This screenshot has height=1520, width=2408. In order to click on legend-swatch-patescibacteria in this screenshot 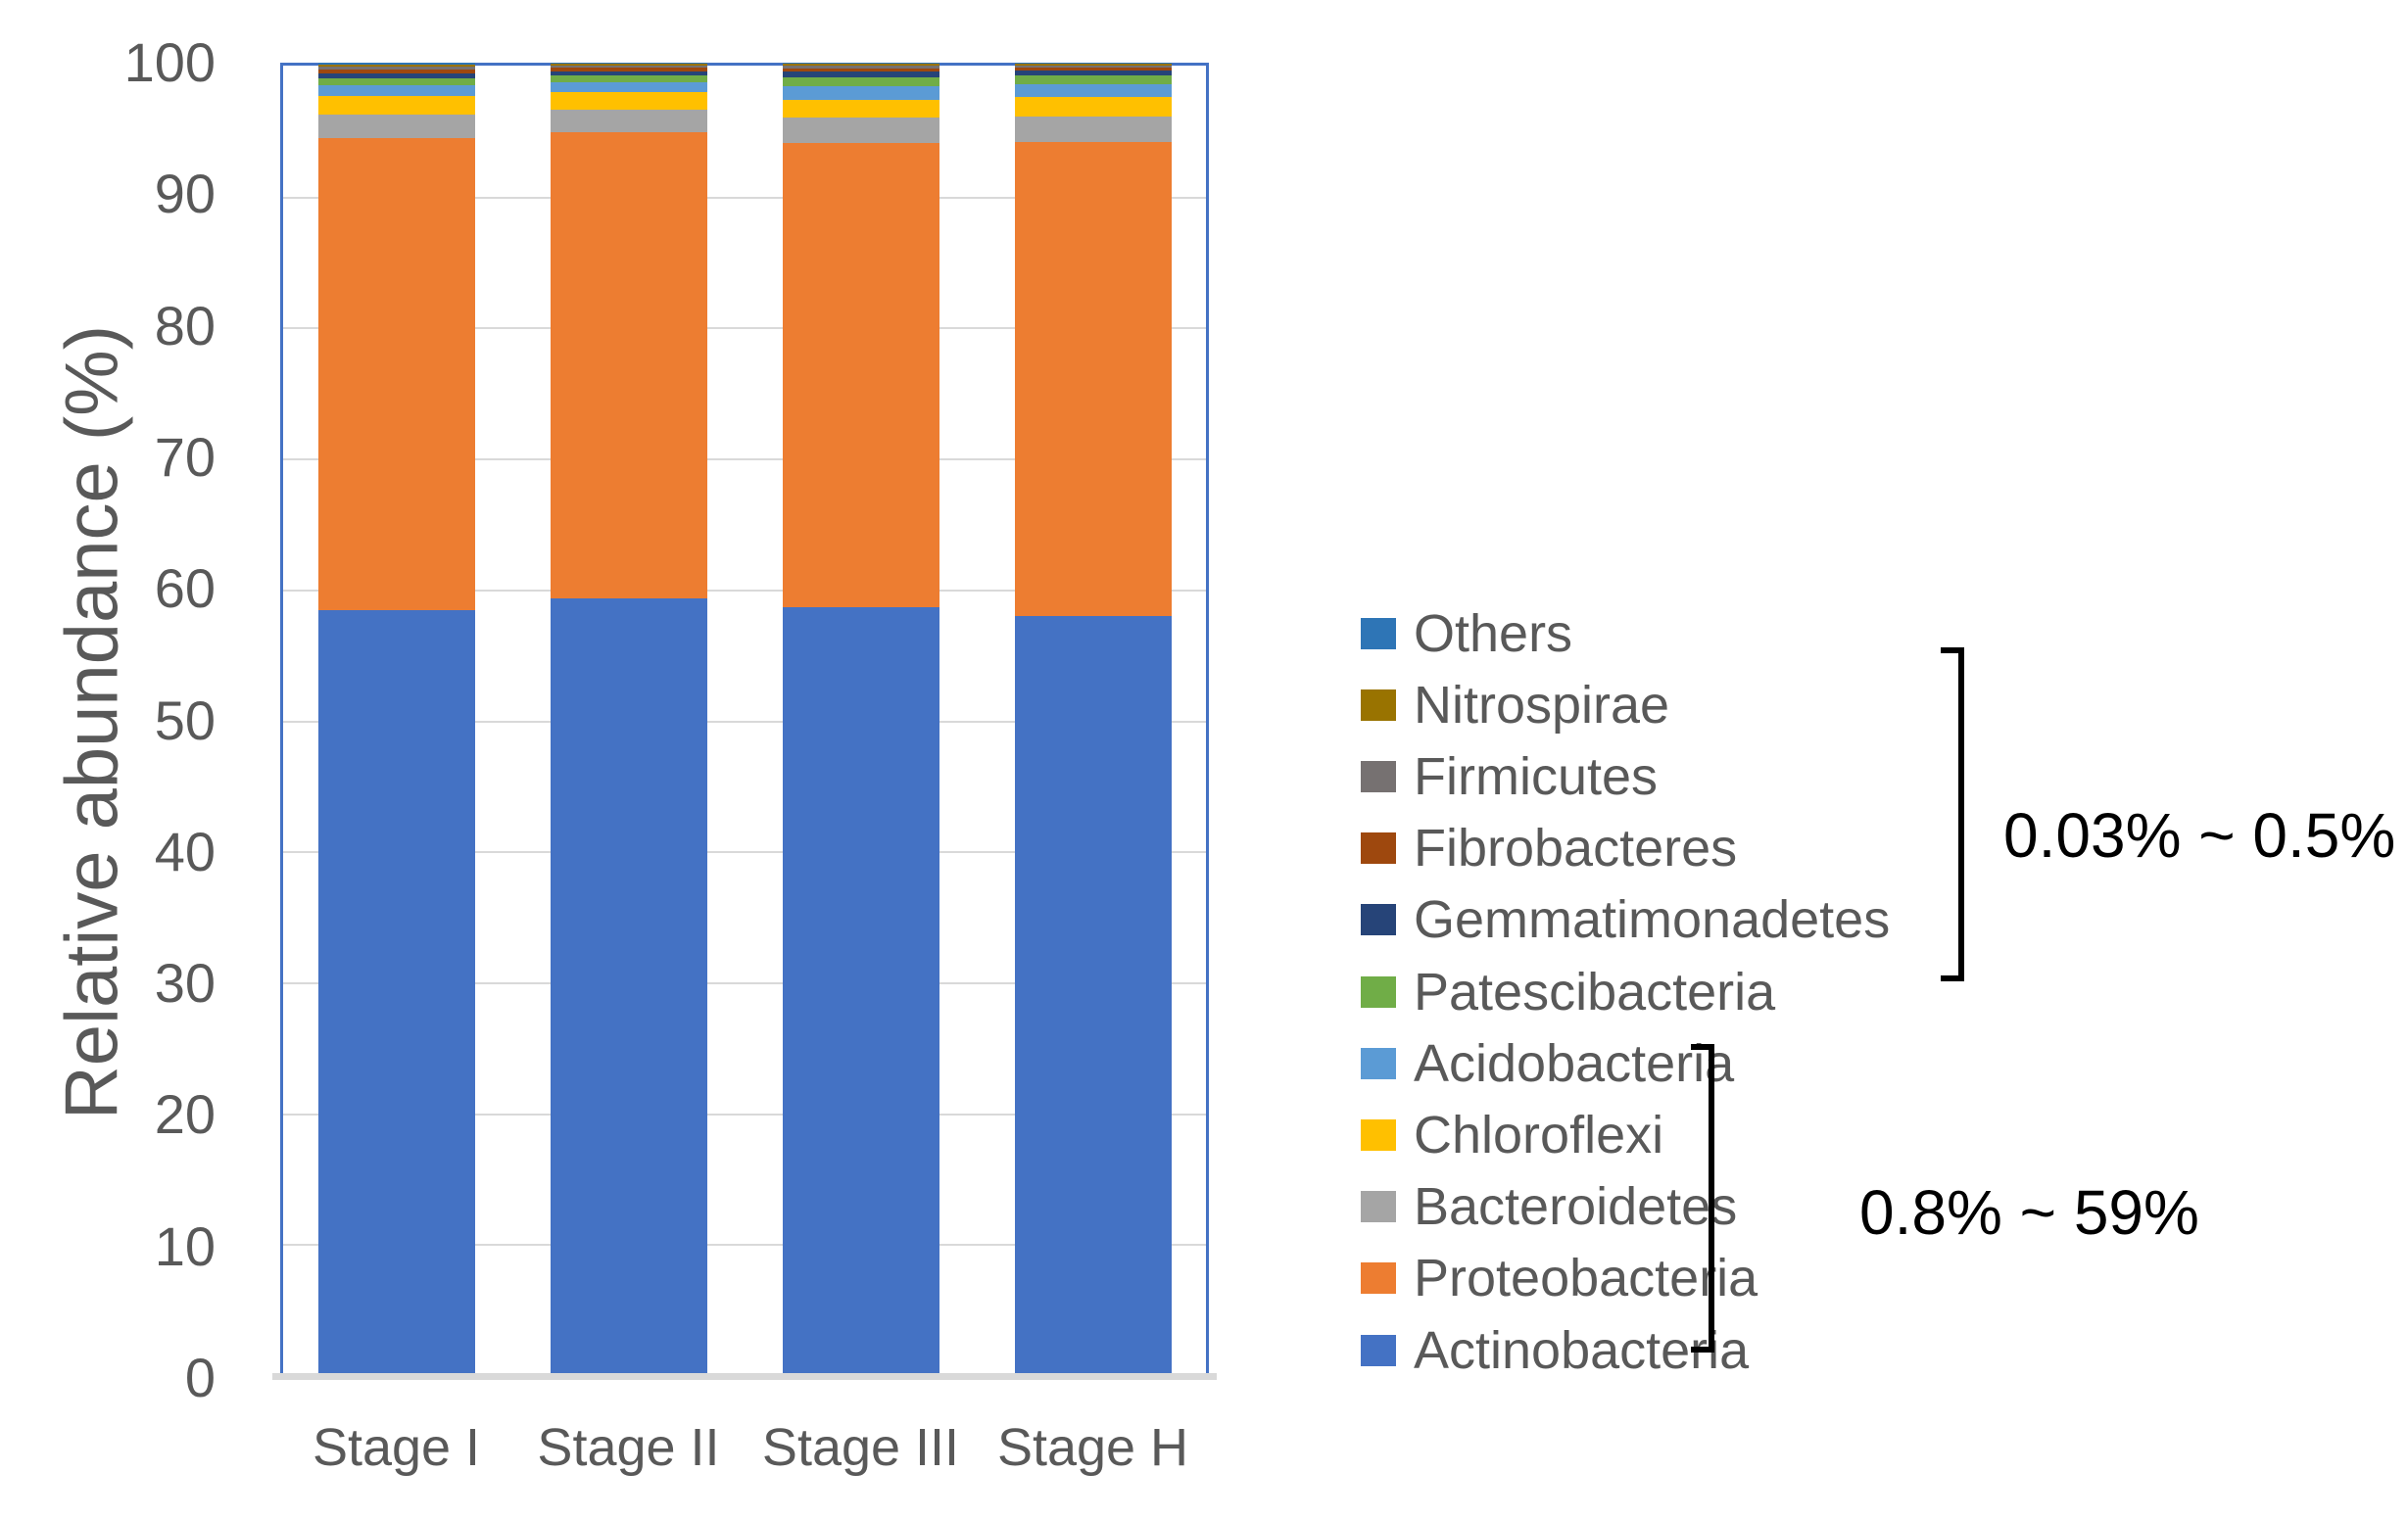, I will do `click(1378, 991)`.